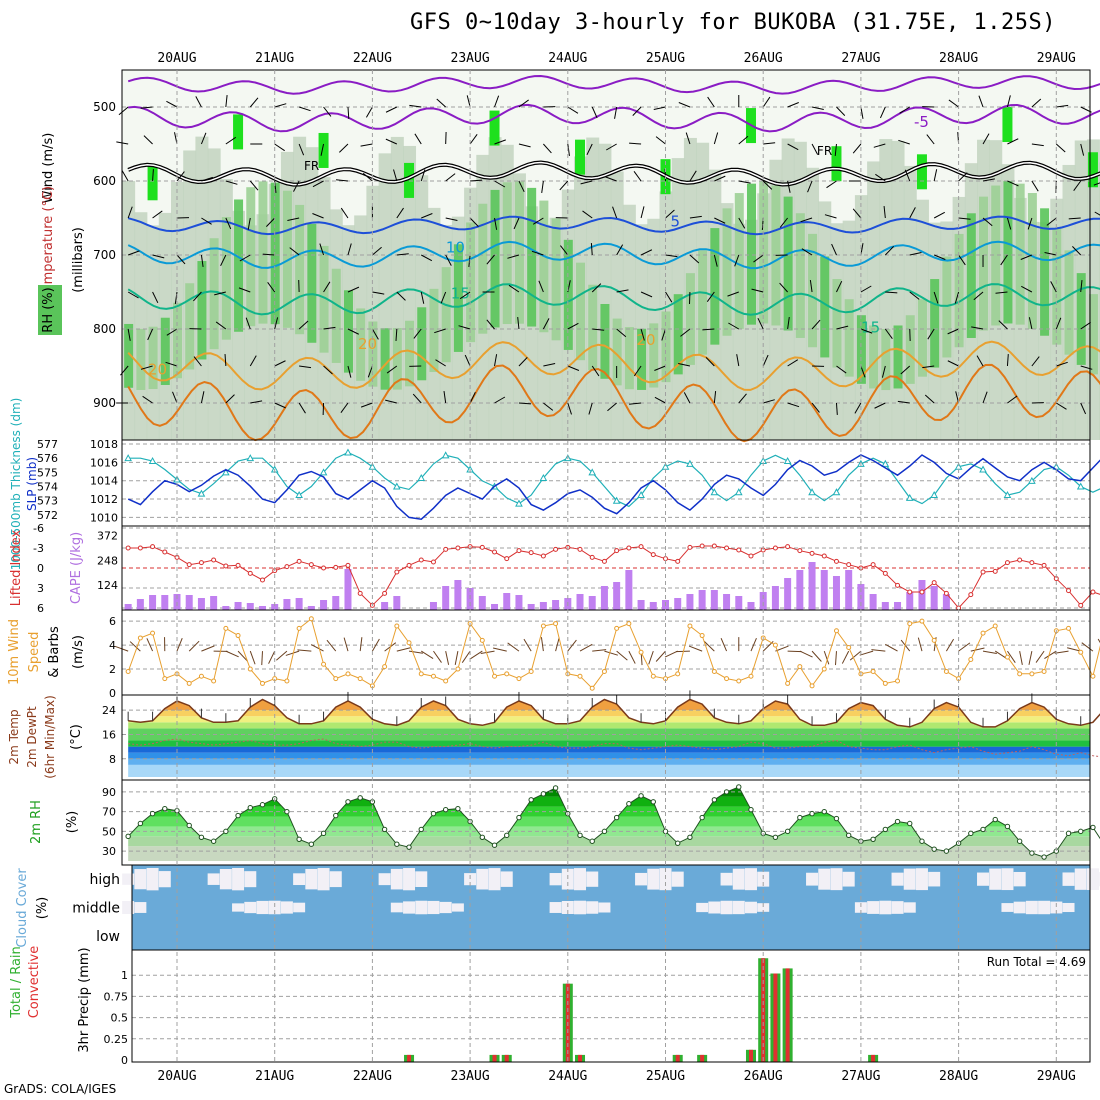 The image size is (1100, 1100). Describe the element at coordinates (47, 458) in the screenshot. I see `thickness-ytick-label: 576` at that location.